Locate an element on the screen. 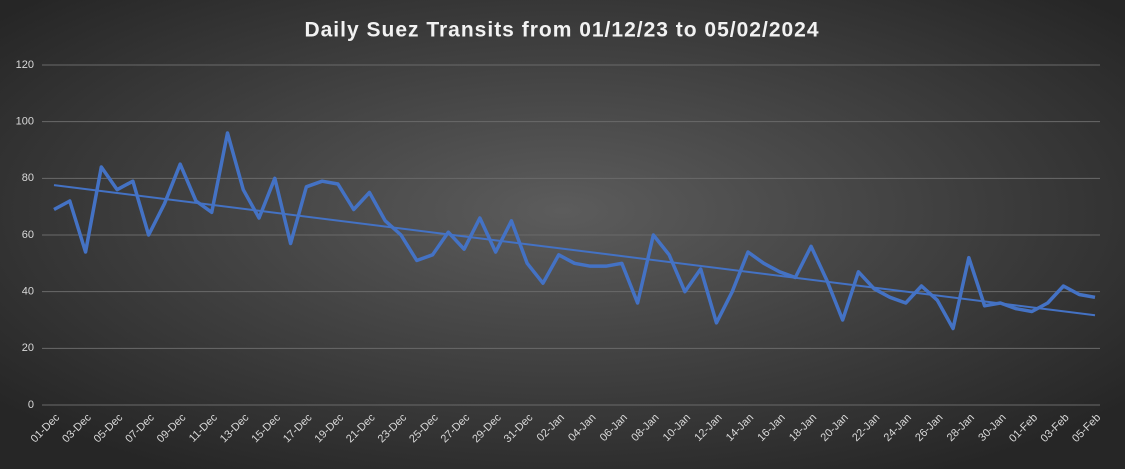 The height and width of the screenshot is (469, 1125). y-tick-label: 40 is located at coordinates (28, 292).